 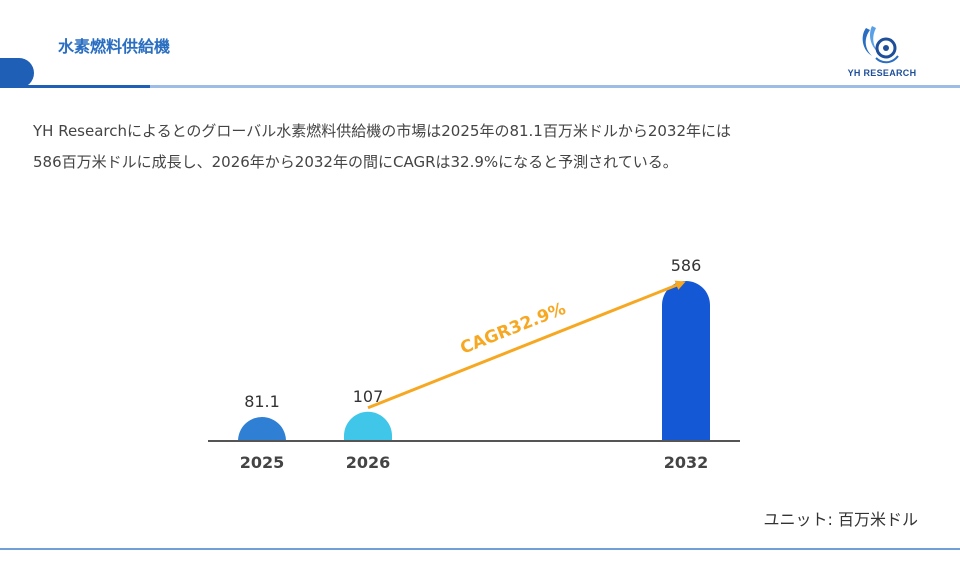 I want to click on page-title: 水素燃料供給機, so click(x=114, y=46).